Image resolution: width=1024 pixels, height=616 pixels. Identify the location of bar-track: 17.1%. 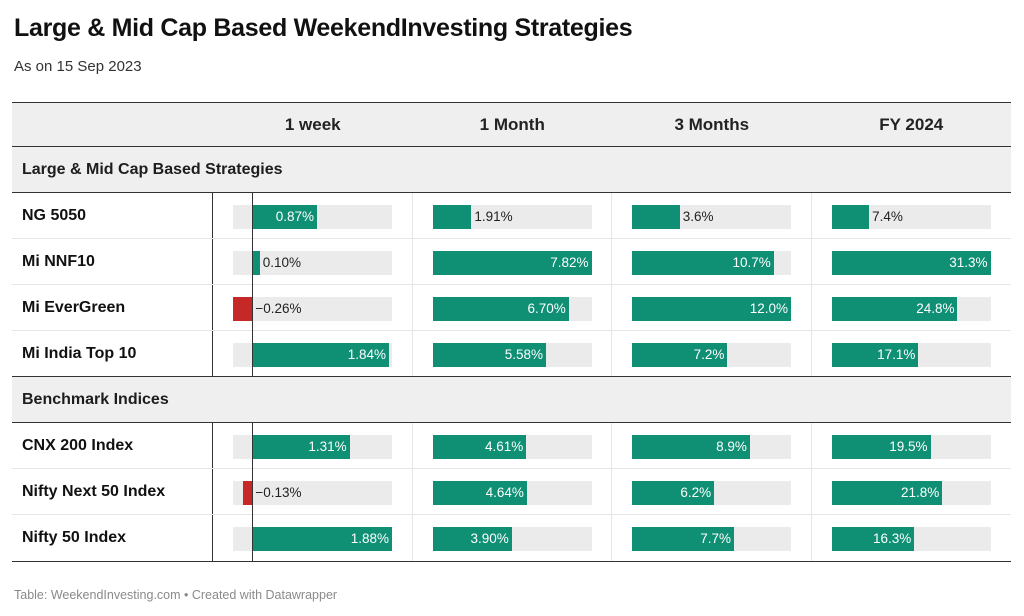
(911, 355).